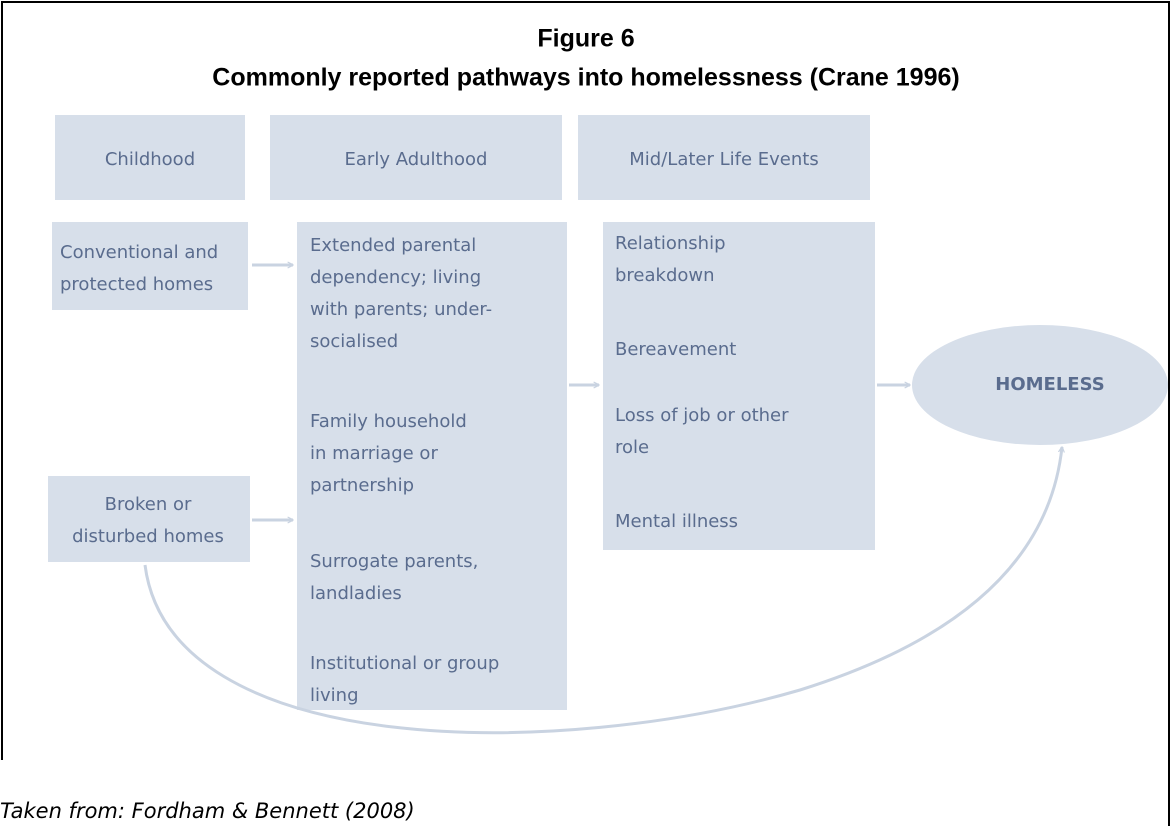 This screenshot has width=1171, height=826. Describe the element at coordinates (670, 243) in the screenshot. I see `mid-later-item: Relationship` at that location.